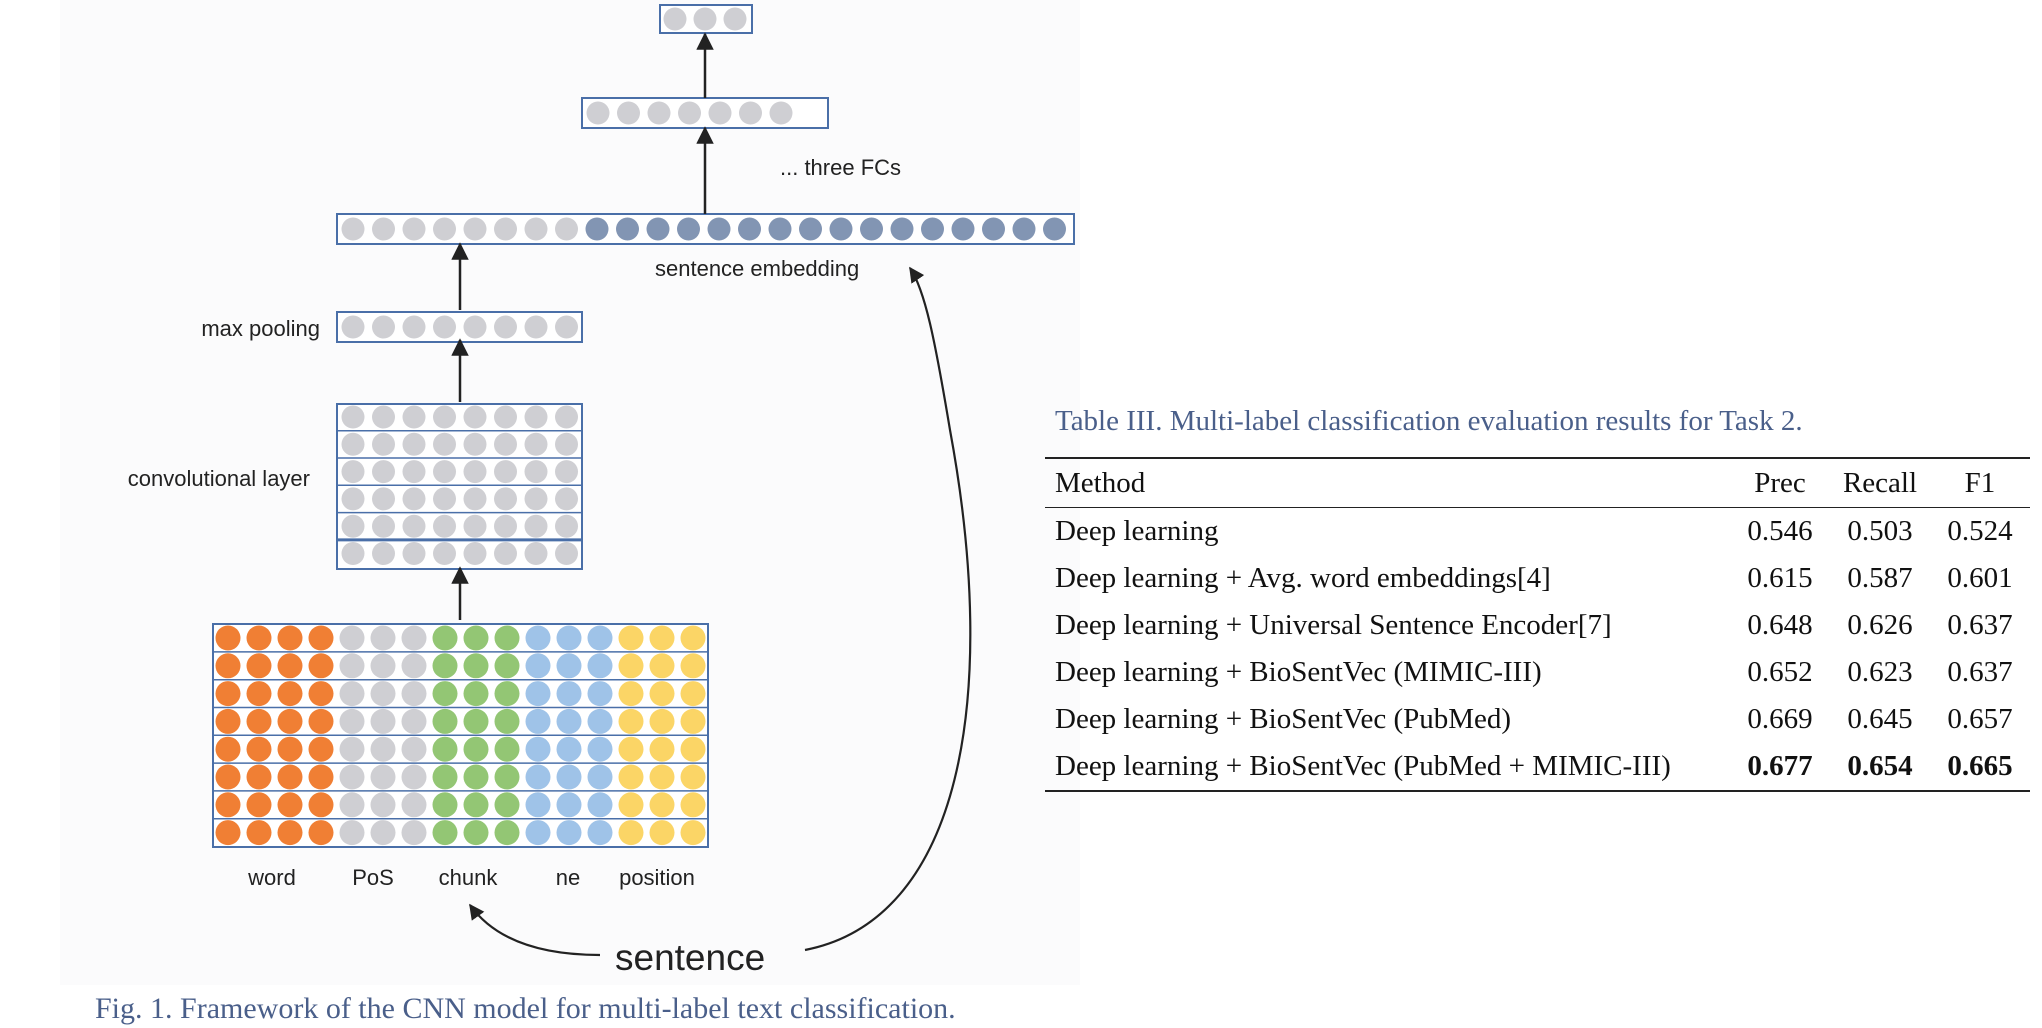 The height and width of the screenshot is (1028, 2042). Describe the element at coordinates (1780, 672) in the screenshot. I see `prec-cell: 0.652` at that location.